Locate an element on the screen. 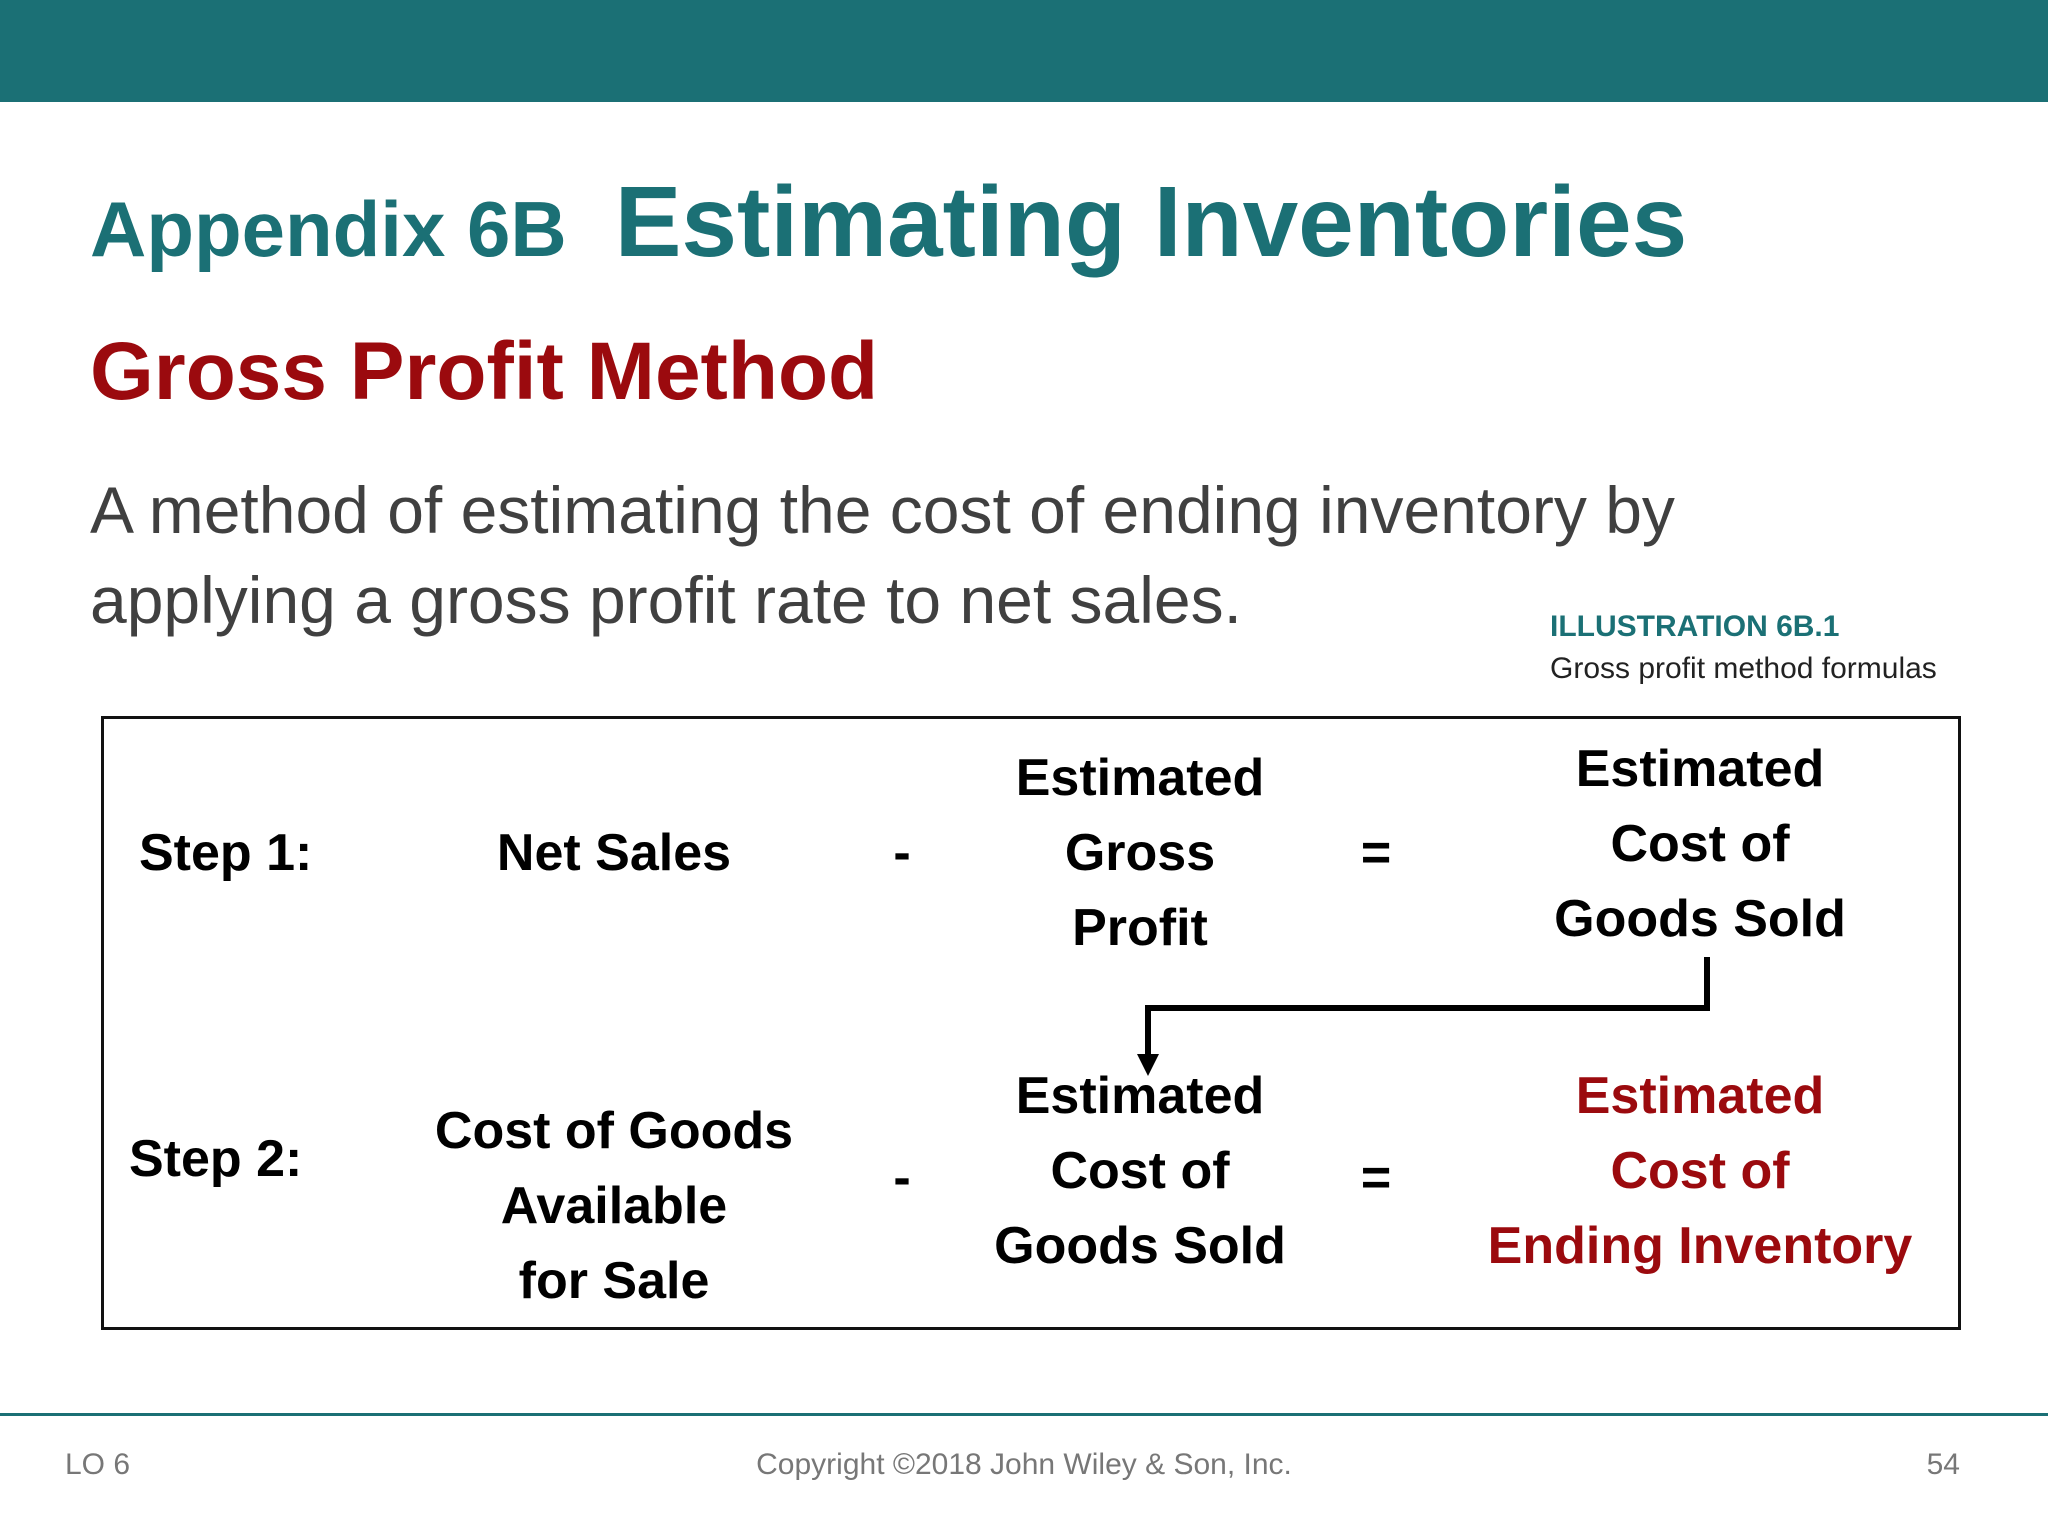 The width and height of the screenshot is (2048, 1536). step2-term2-line1: Estimated is located at coordinates (1140, 1096).